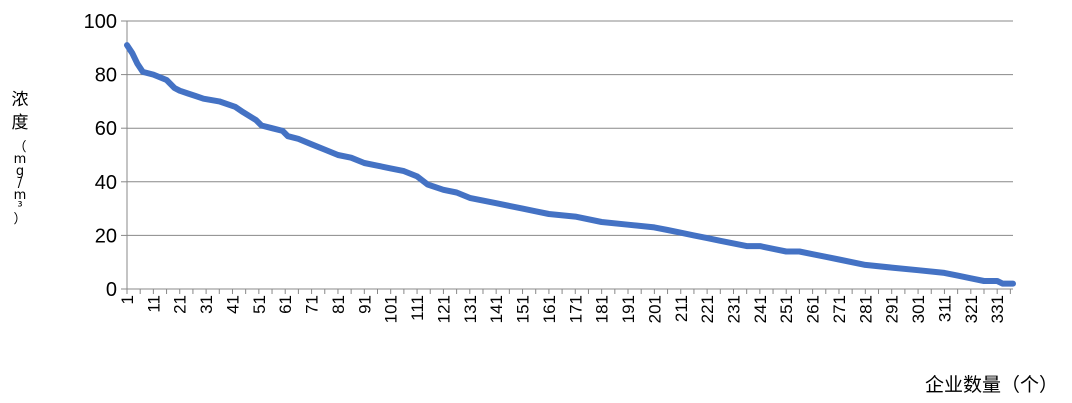 This screenshot has width=1072, height=403. Describe the element at coordinates (206, 304) in the screenshot. I see `x-tick-label: 31` at that location.